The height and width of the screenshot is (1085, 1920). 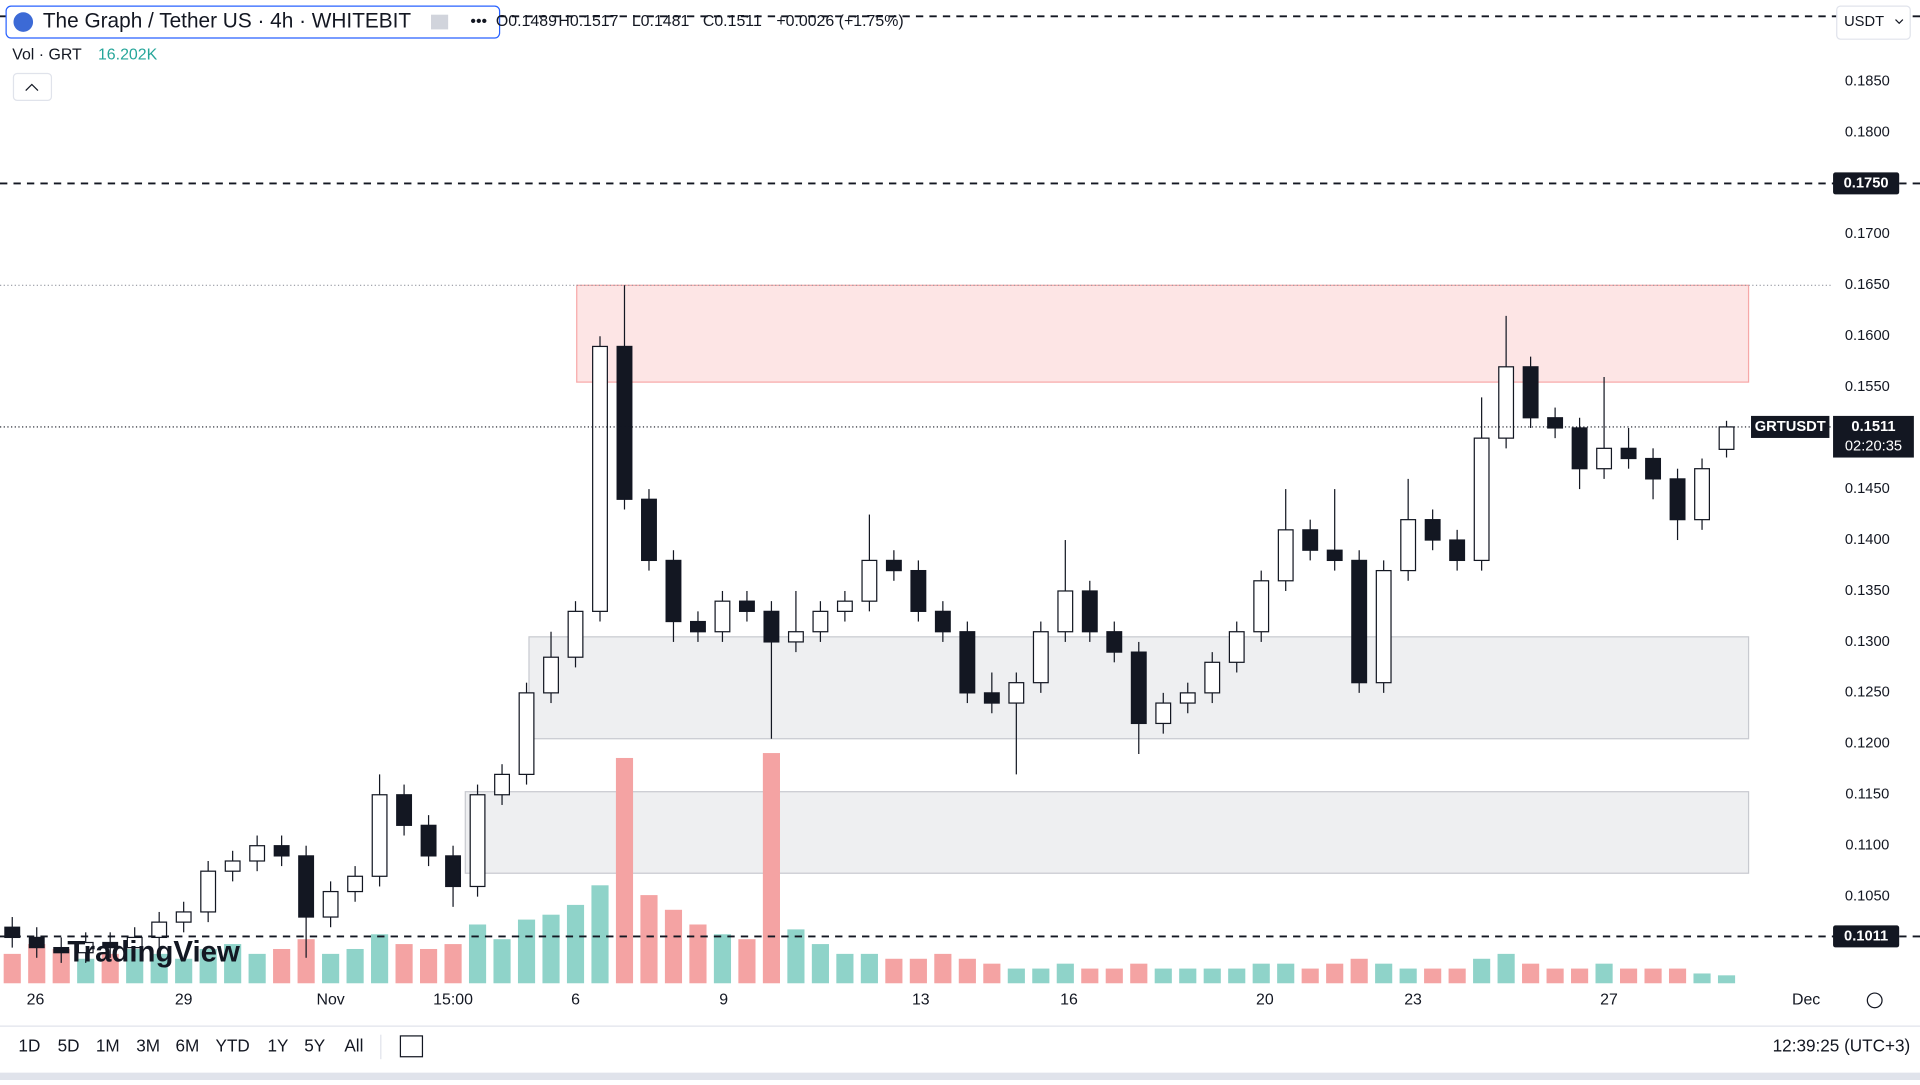 What do you see at coordinates (1899, 22) in the screenshot?
I see `currency-caret` at bounding box center [1899, 22].